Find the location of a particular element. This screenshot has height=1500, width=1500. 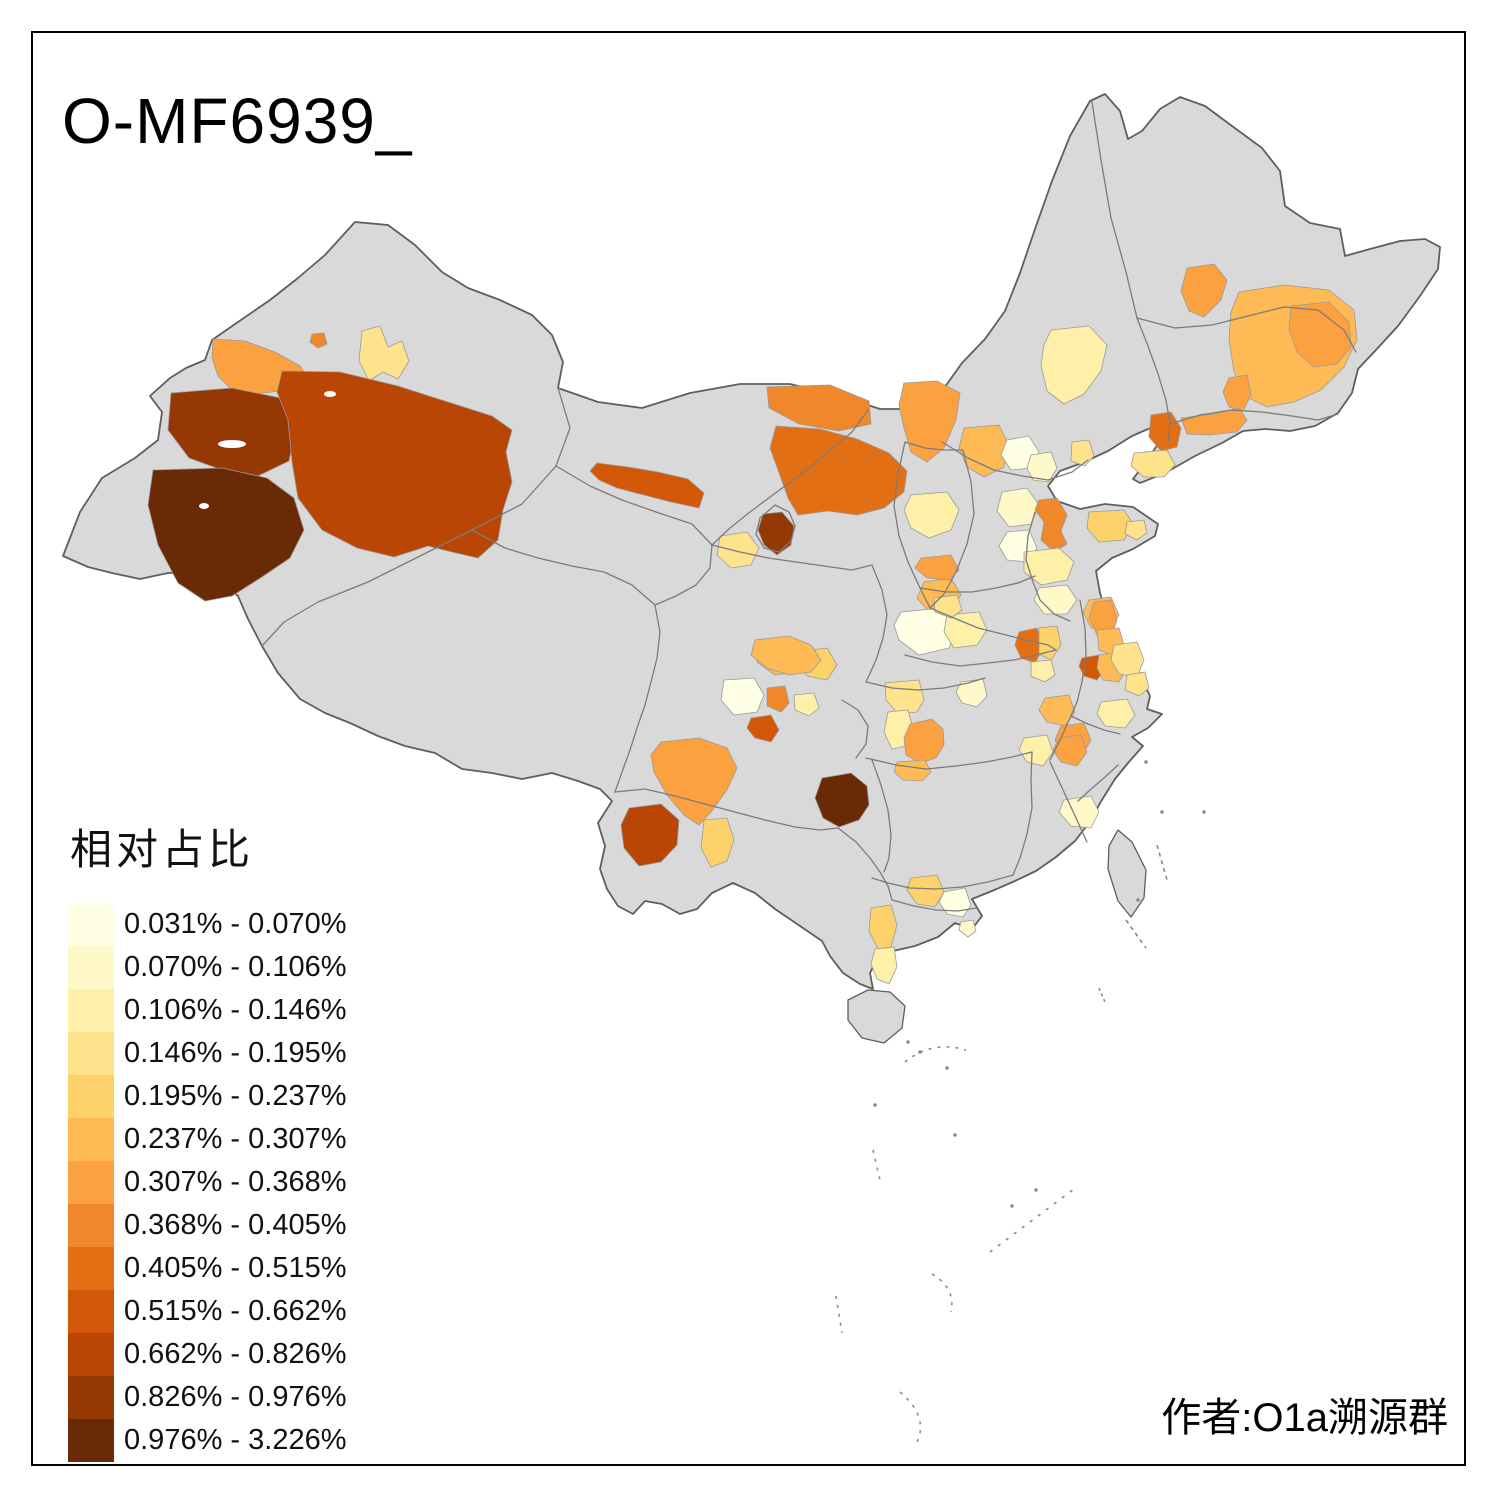

region-xining-area is located at coordinates (738, 550).